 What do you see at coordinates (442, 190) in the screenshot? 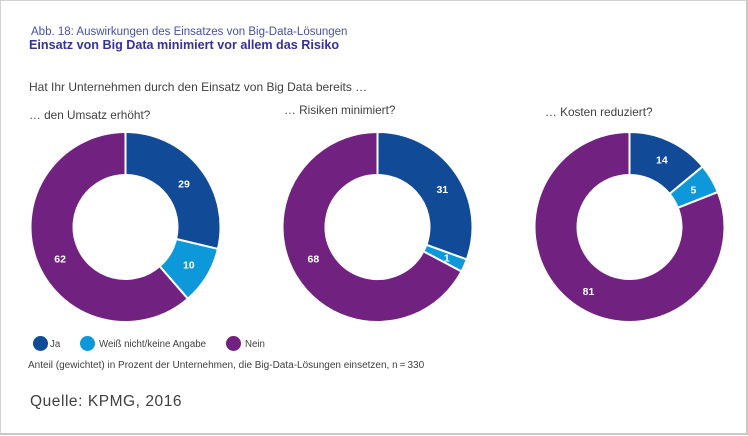
I see `svg-text: 31` at bounding box center [442, 190].